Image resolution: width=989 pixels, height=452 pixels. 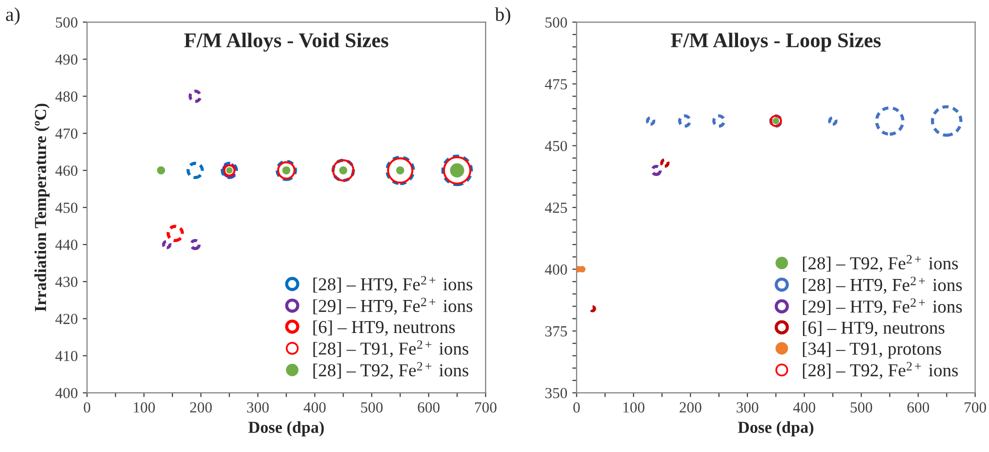 I want to click on y-tick-label: 470, so click(x=66, y=133).